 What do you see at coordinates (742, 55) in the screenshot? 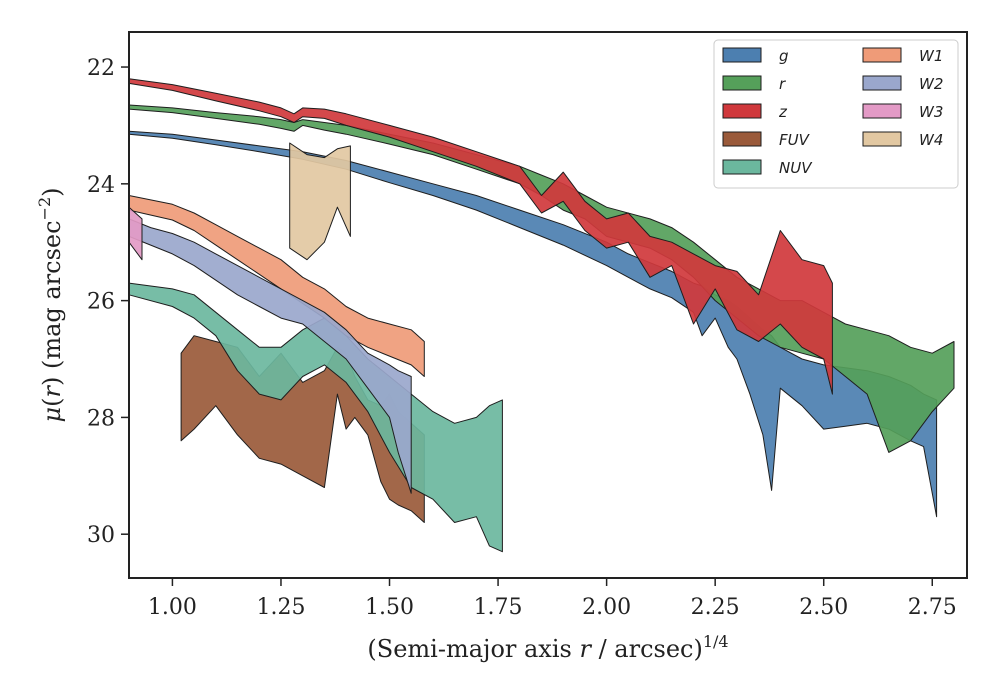
I see `legend-swatch-g` at bounding box center [742, 55].